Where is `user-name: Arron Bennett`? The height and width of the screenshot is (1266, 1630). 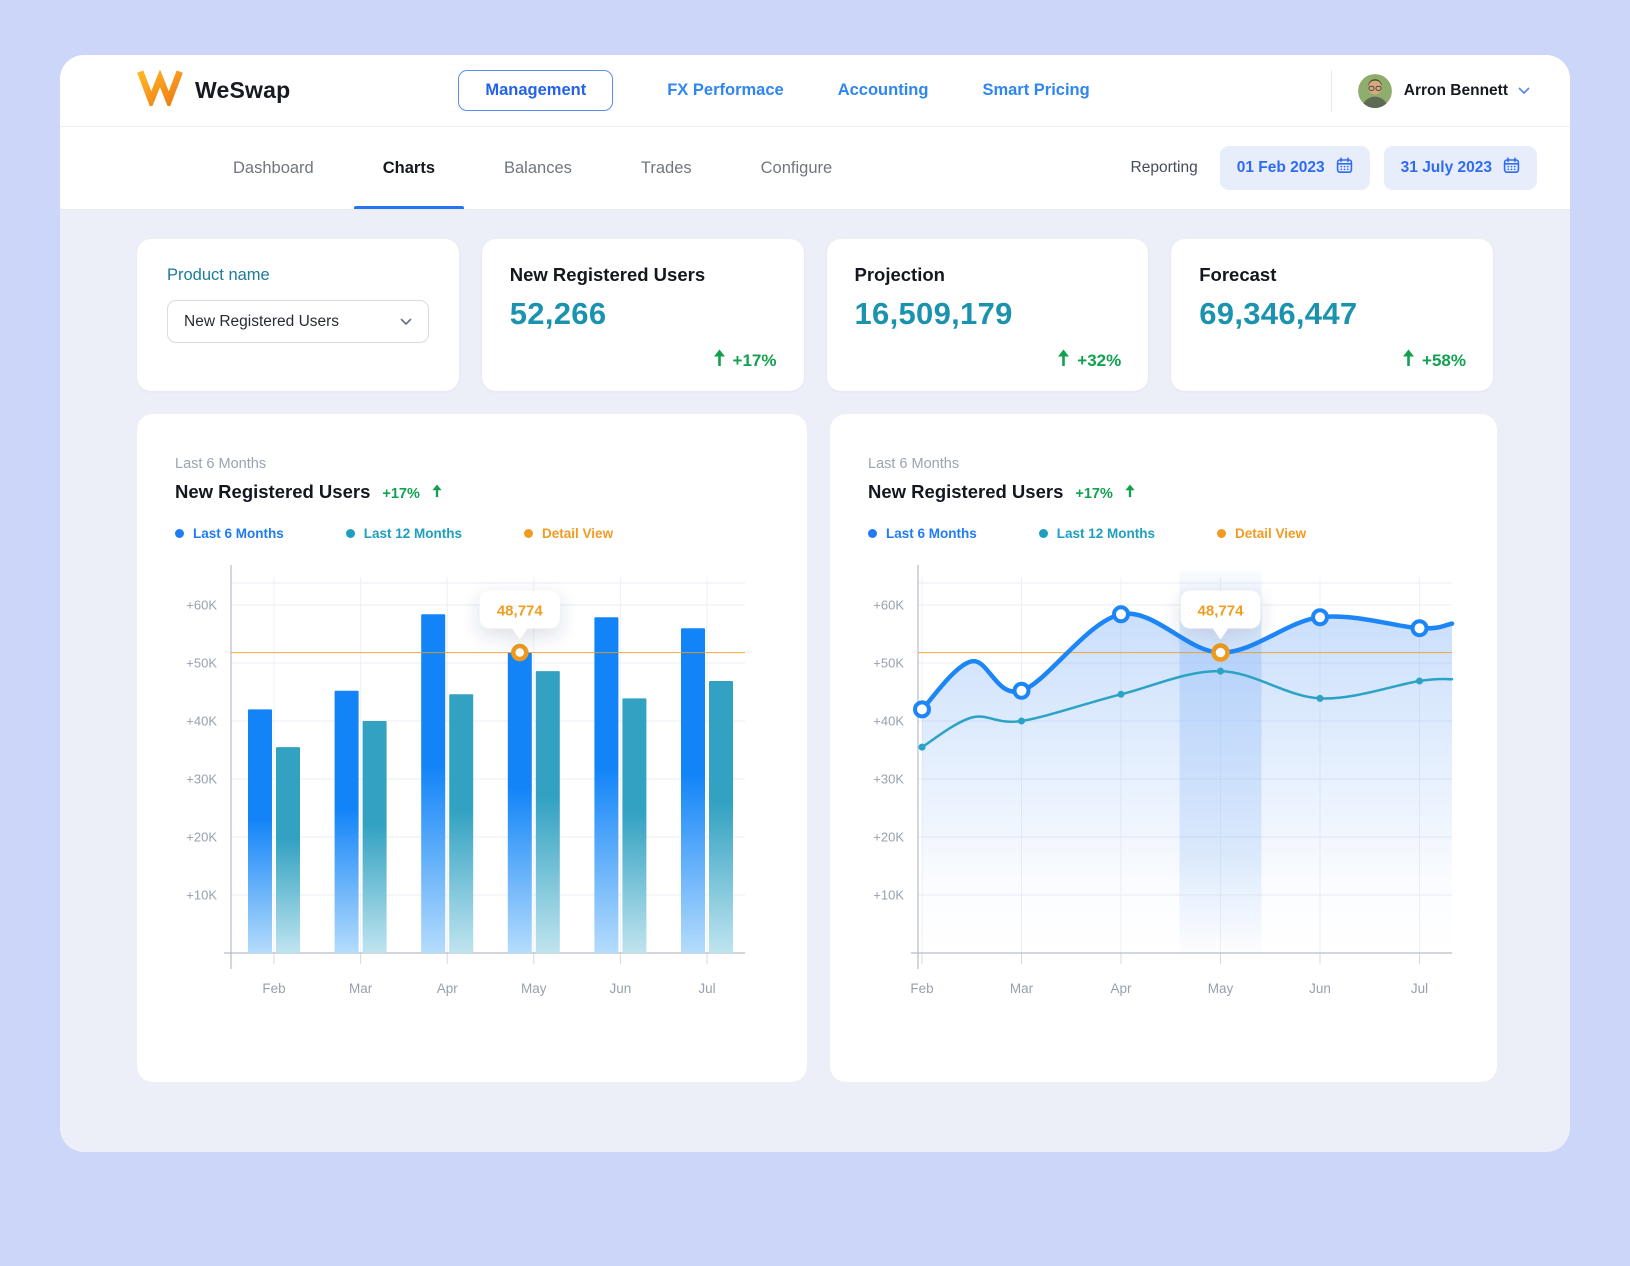
user-name: Arron Bennett is located at coordinates (1455, 90).